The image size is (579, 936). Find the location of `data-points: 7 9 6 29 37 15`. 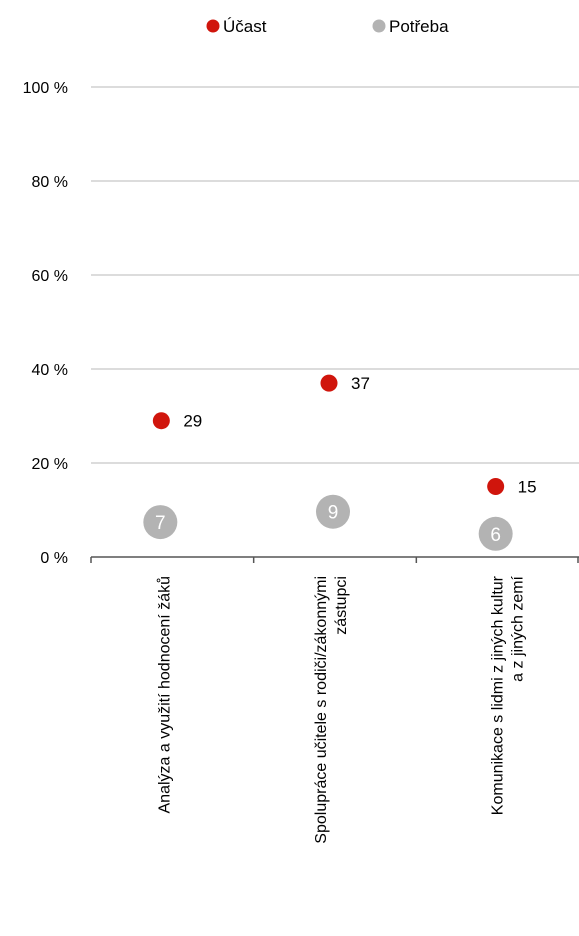

data-points: 7 9 6 29 37 15 is located at coordinates (340, 462).